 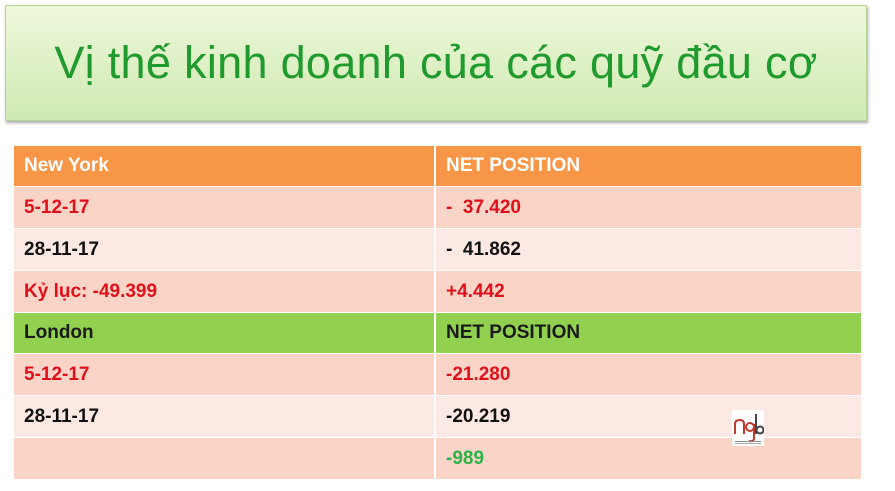 What do you see at coordinates (483, 249) in the screenshot?
I see `row-net-position: - 41.862` at bounding box center [483, 249].